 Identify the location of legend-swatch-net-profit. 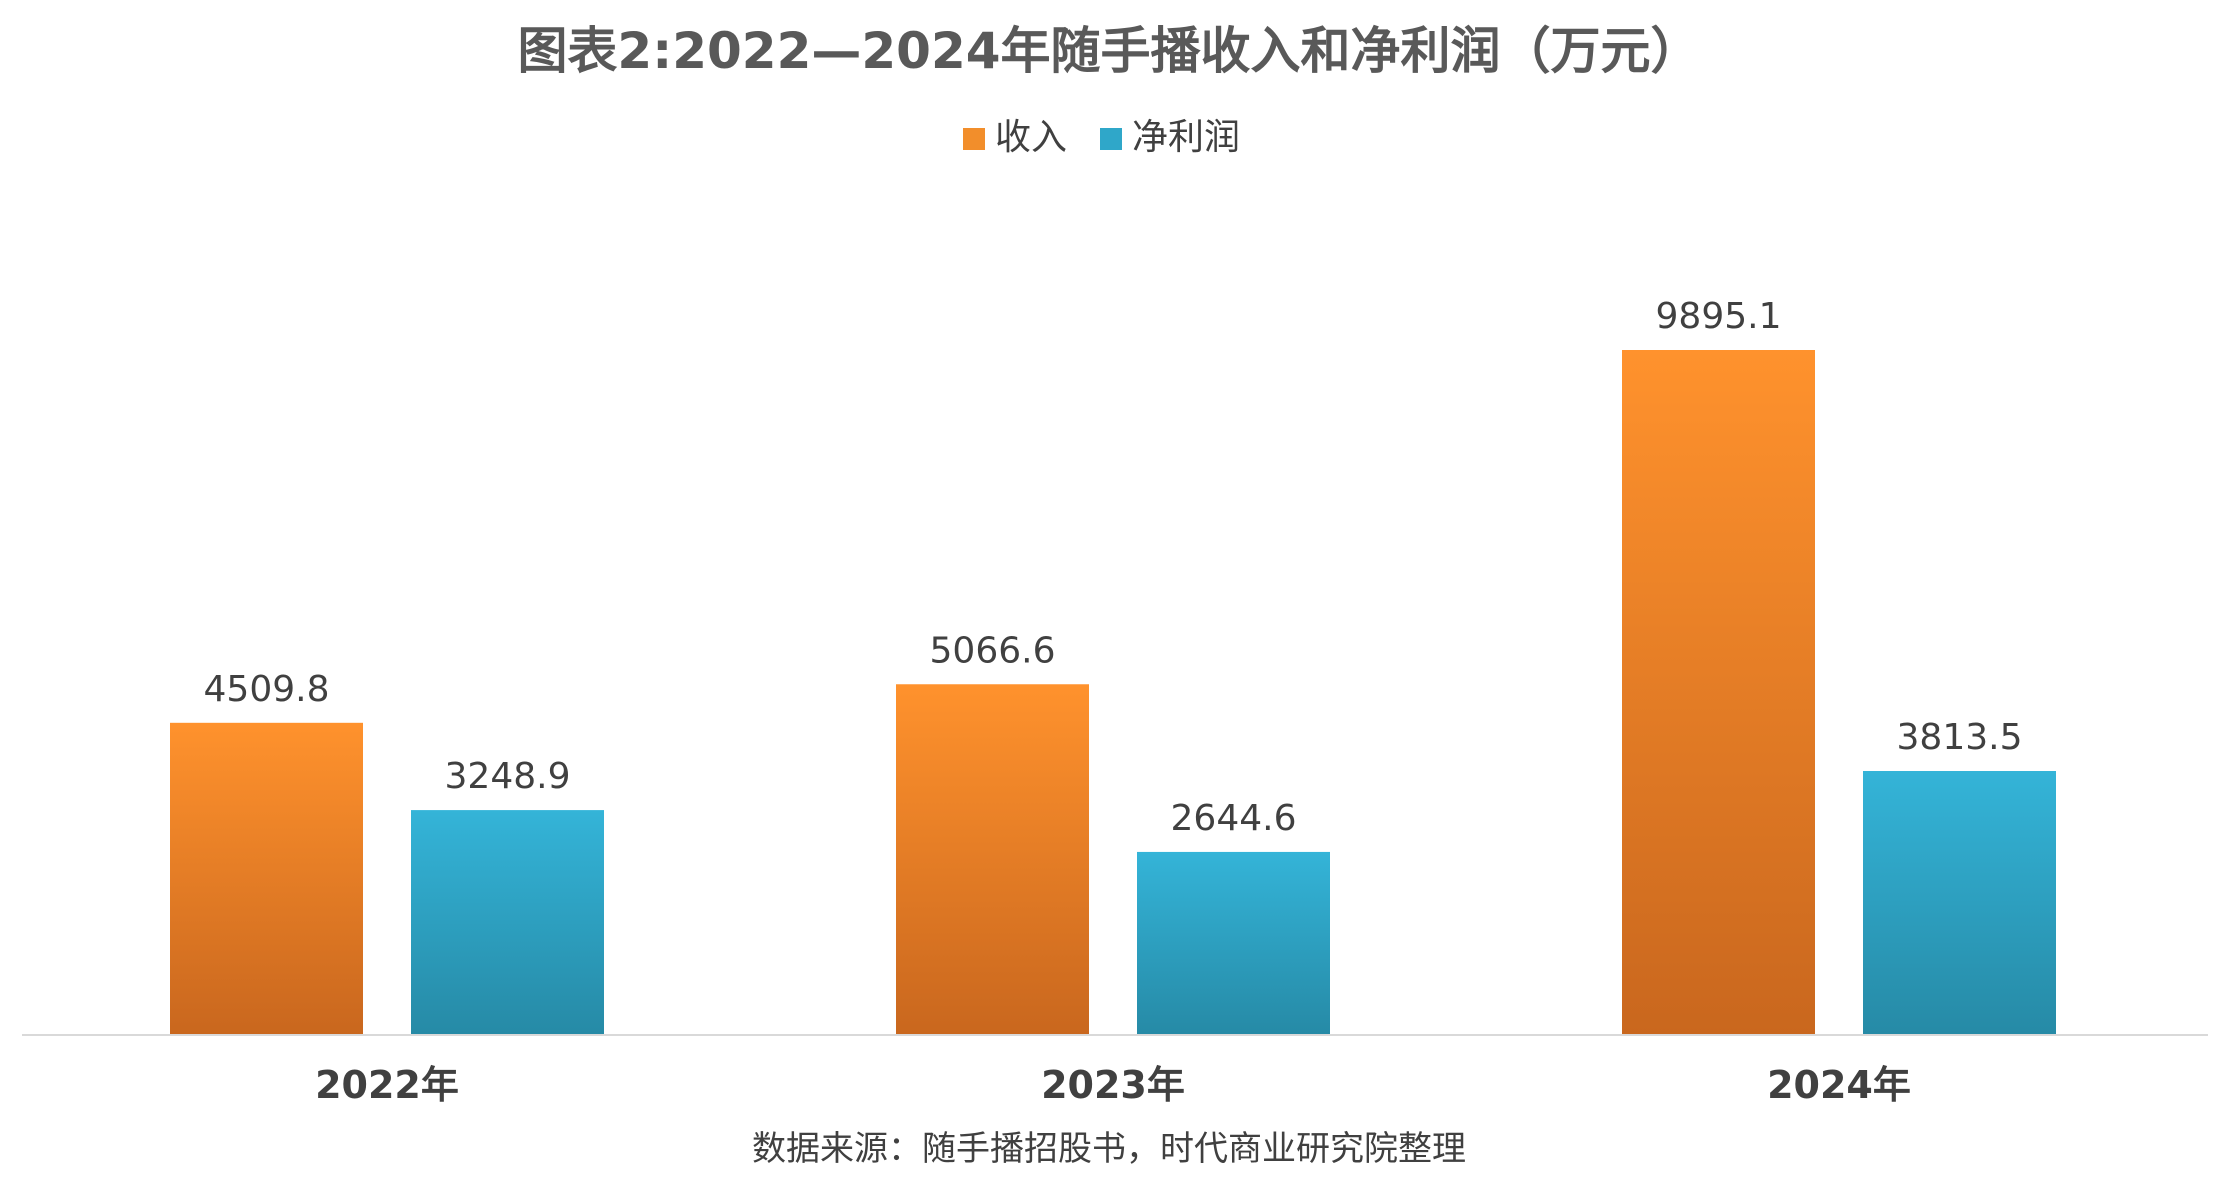
(1111, 139).